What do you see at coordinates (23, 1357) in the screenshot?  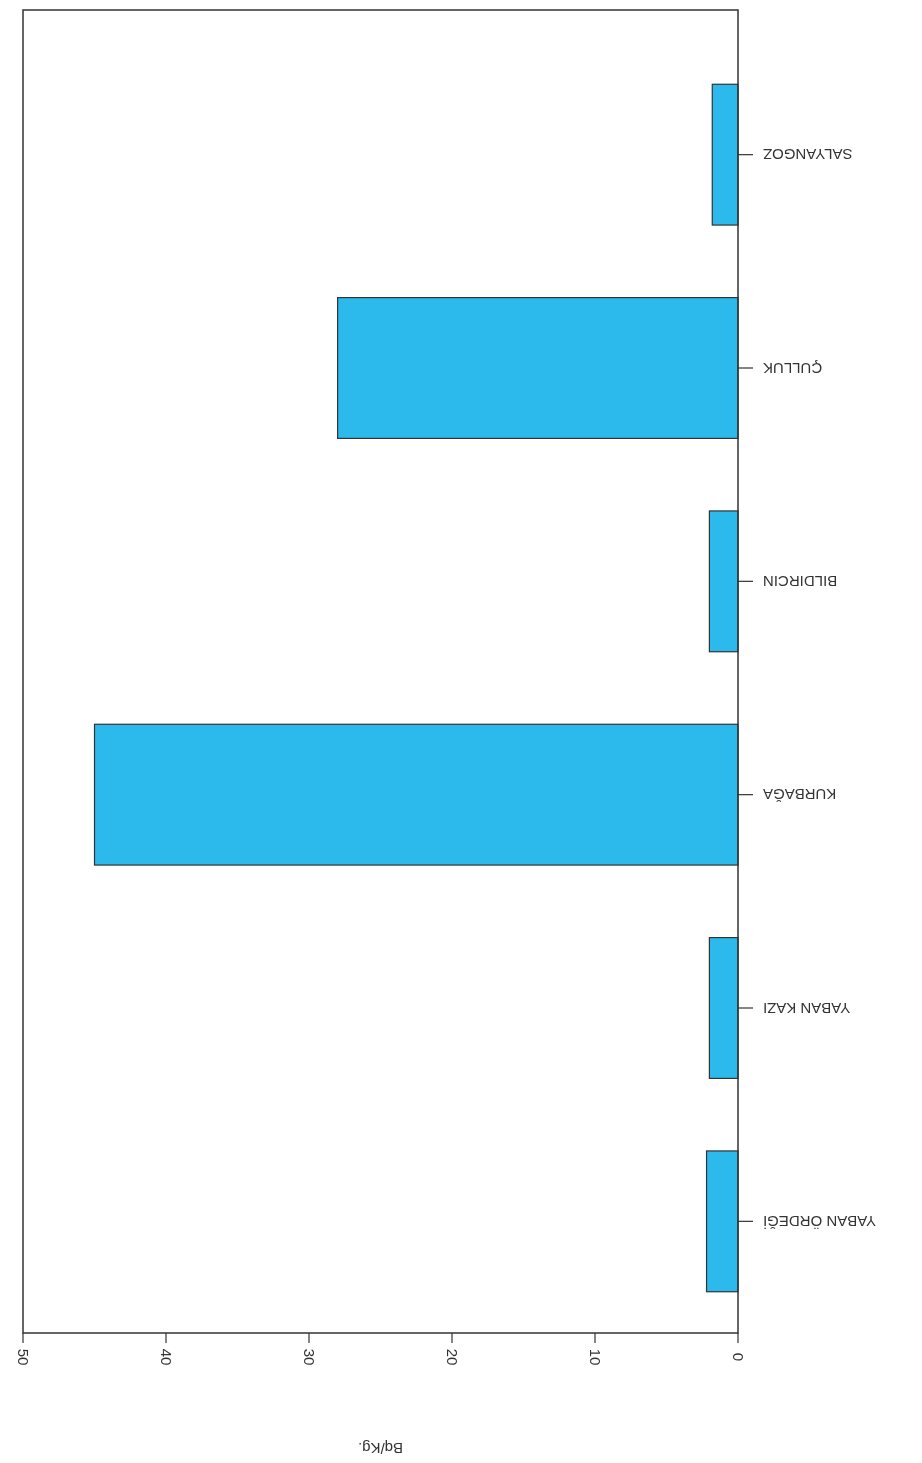 I see `x-tick-label: 50` at bounding box center [23, 1357].